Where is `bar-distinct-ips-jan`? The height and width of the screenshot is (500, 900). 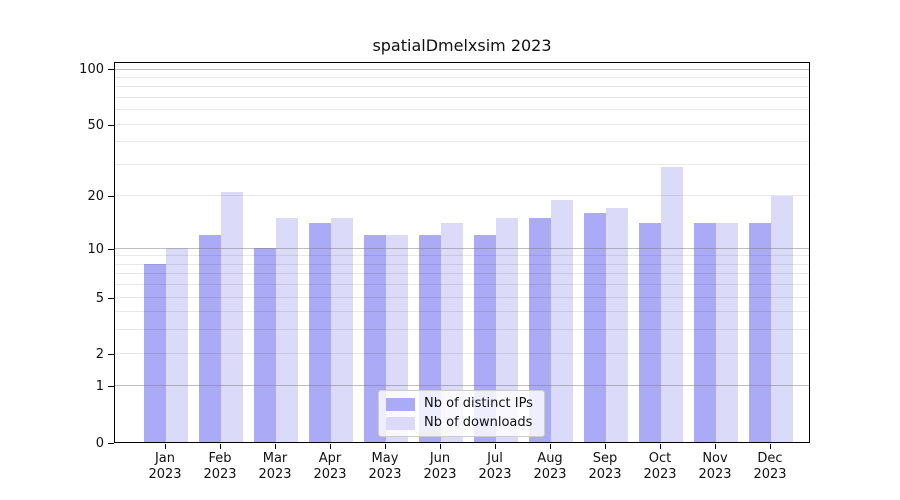
bar-distinct-ips-jan is located at coordinates (155, 353).